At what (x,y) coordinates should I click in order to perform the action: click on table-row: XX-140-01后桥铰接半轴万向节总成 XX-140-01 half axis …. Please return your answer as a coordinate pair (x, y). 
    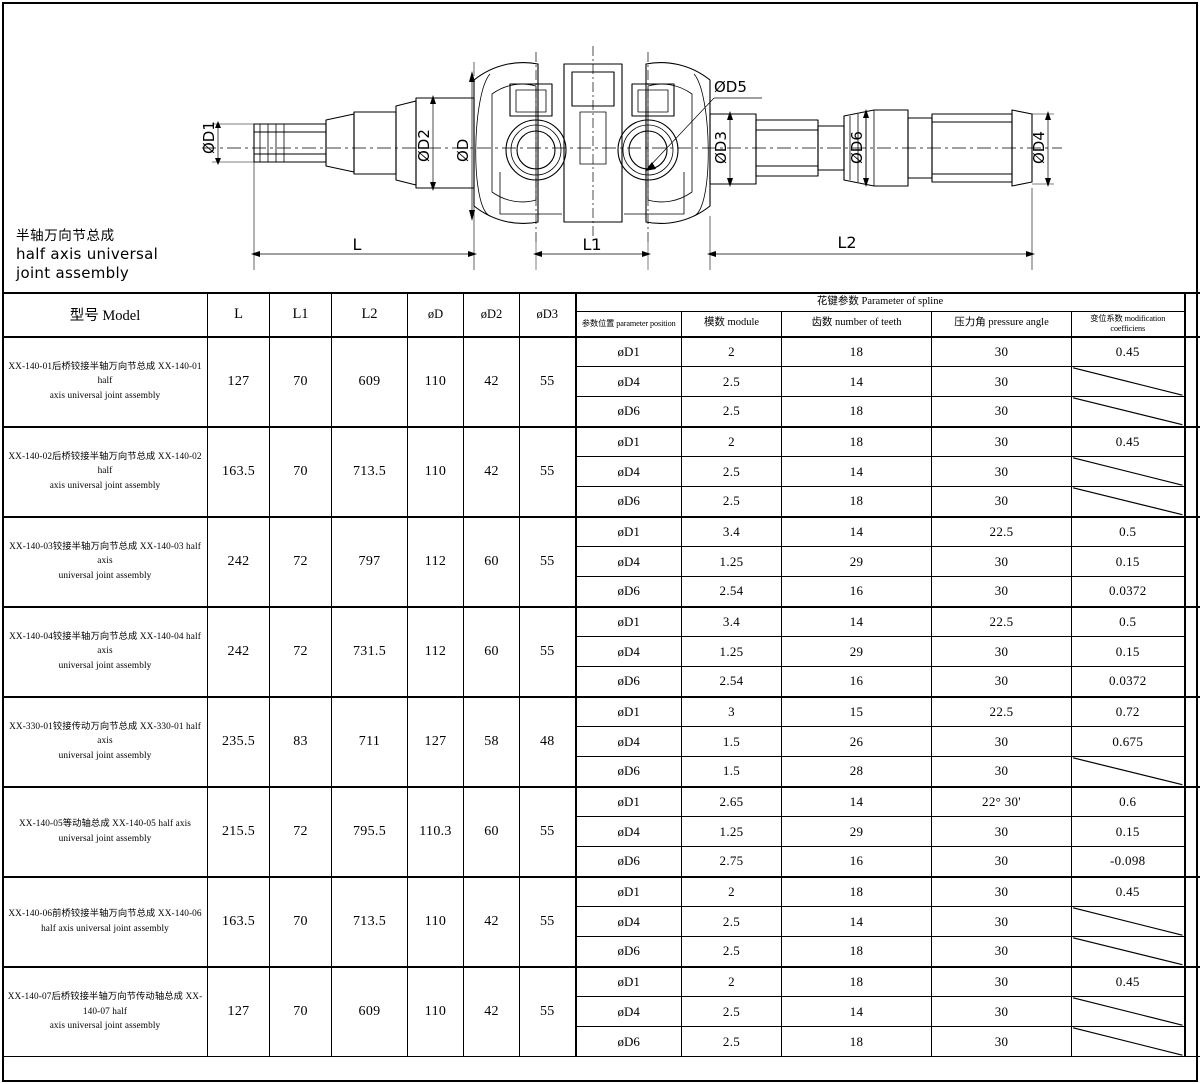
    Looking at the image, I should click on (601, 381).